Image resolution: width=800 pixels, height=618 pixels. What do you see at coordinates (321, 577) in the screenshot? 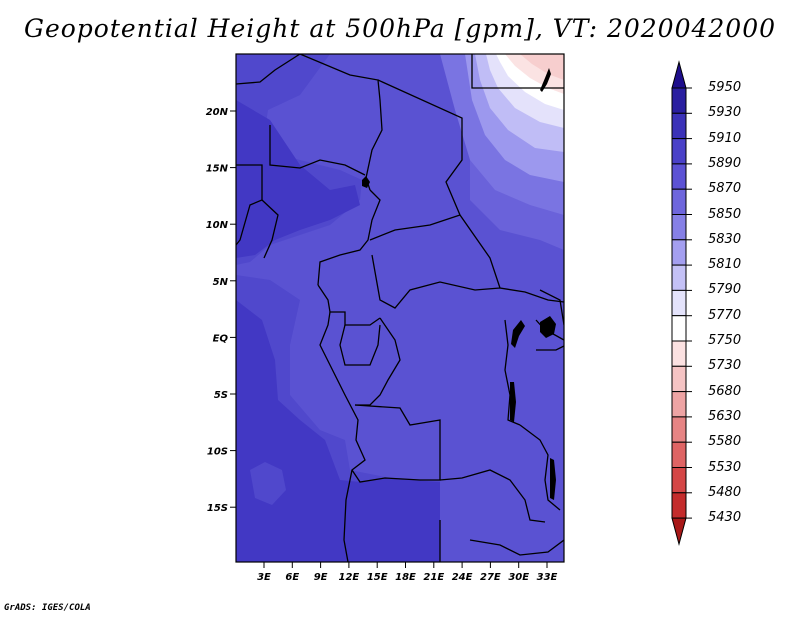
I see `lon-tick-label: 9E` at bounding box center [321, 577].